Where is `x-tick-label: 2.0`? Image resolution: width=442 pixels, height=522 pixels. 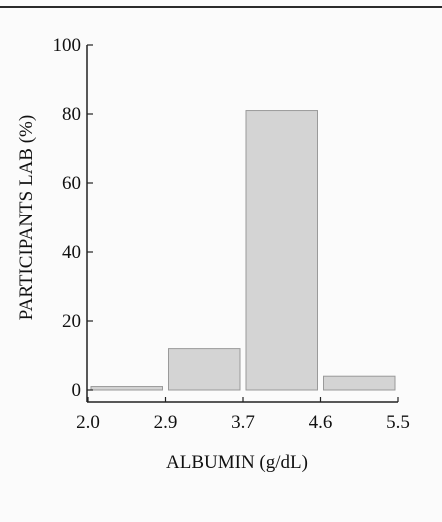 x-tick-label: 2.0 is located at coordinates (88, 422).